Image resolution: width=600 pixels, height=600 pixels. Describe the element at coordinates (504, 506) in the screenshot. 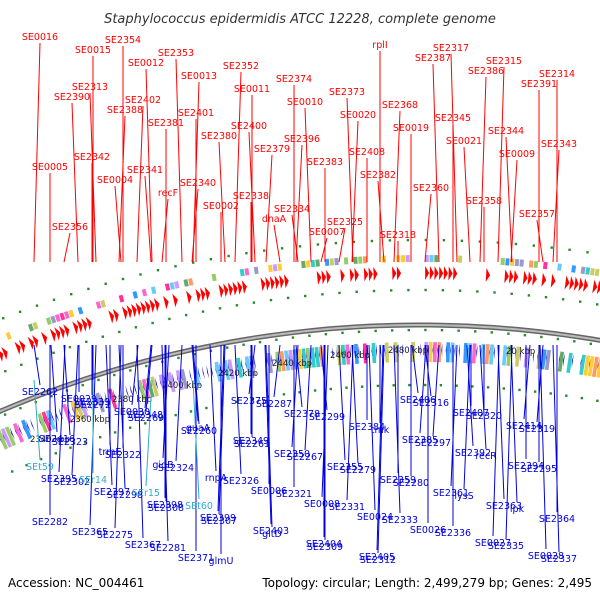

I see `gene-label: SE2363` at that location.